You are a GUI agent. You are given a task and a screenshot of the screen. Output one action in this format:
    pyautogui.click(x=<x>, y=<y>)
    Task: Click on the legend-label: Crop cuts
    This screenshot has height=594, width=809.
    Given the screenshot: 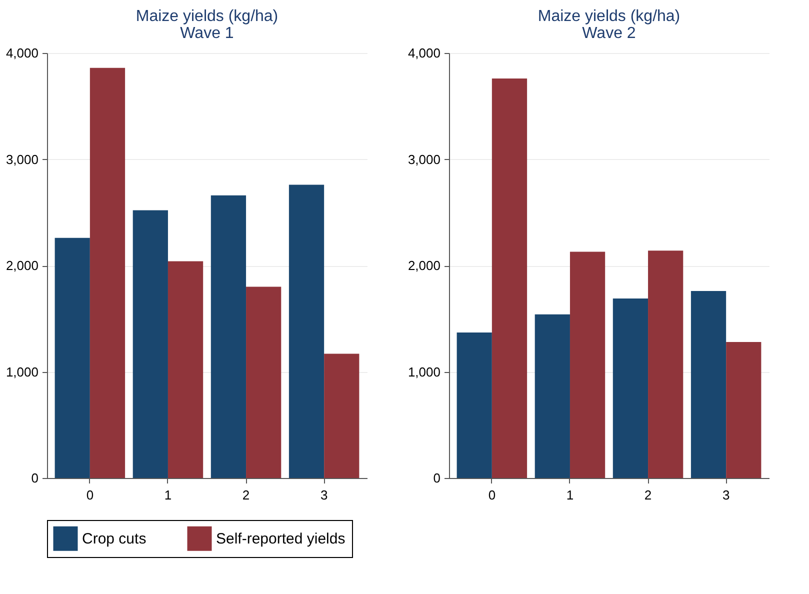 What is the action you would take?
    pyautogui.click(x=114, y=539)
    